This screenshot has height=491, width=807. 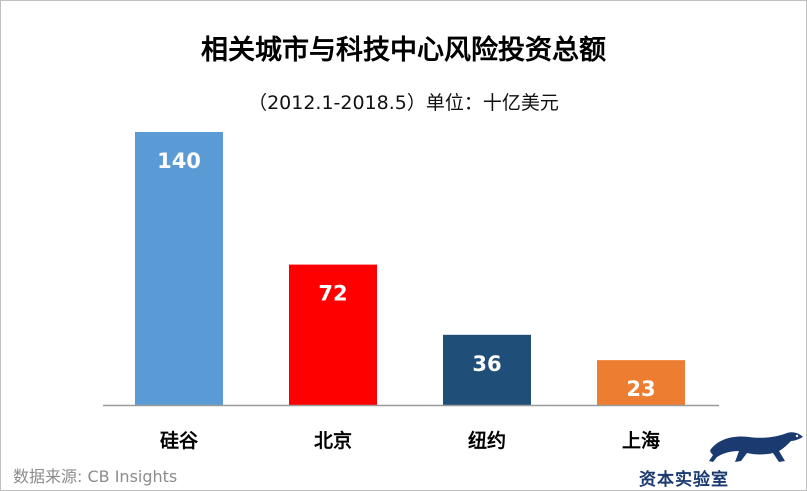 I want to click on brand-watermark: 资本实验室, so click(x=723, y=460).